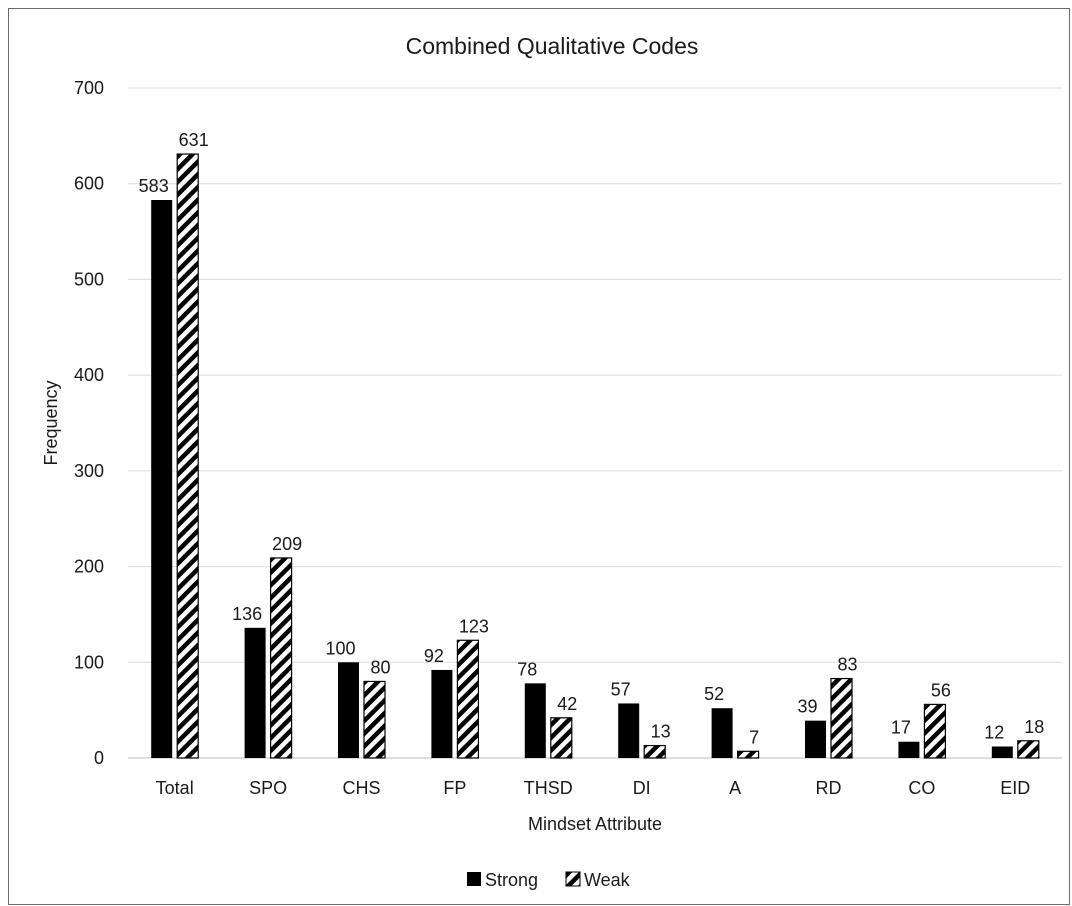 The image size is (1072, 906). Describe the element at coordinates (847, 665) in the screenshot. I see `data-label-weak: 83` at that location.